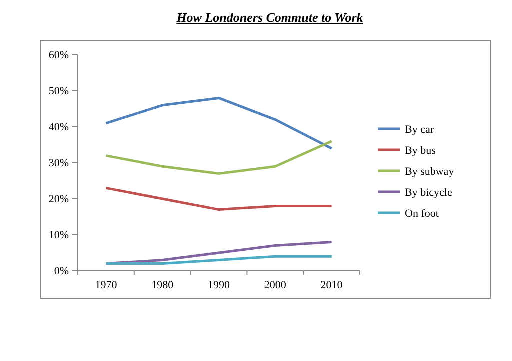  What do you see at coordinates (106, 285) in the screenshot?
I see `x-tick-label: 1970` at bounding box center [106, 285].